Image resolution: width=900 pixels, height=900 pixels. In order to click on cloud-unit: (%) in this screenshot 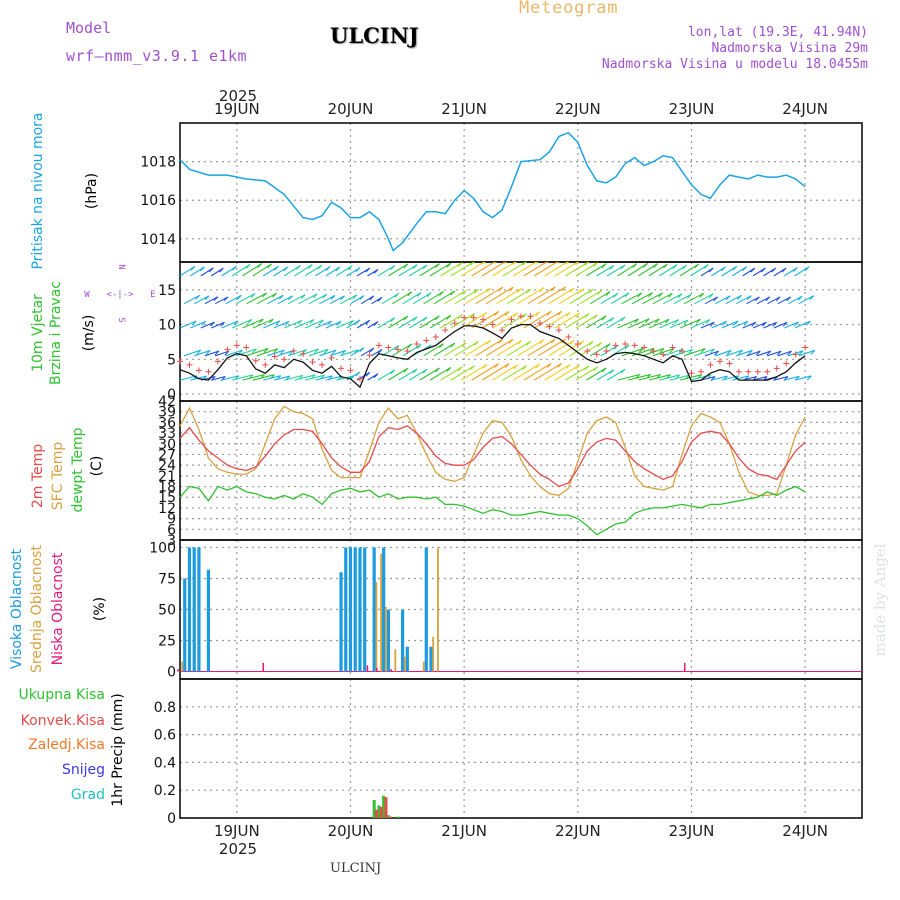, I will do `click(100, 609)`.